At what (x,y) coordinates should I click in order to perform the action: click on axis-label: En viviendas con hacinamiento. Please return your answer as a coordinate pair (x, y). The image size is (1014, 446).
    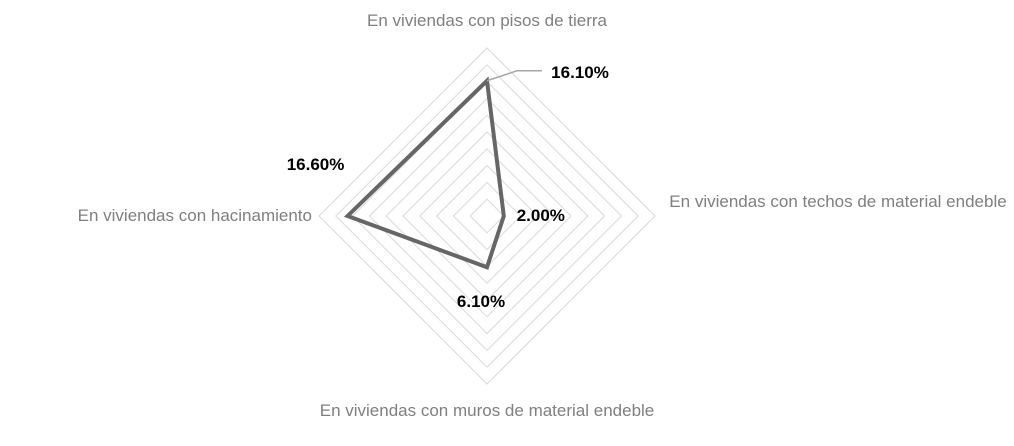
    Looking at the image, I should click on (194, 215).